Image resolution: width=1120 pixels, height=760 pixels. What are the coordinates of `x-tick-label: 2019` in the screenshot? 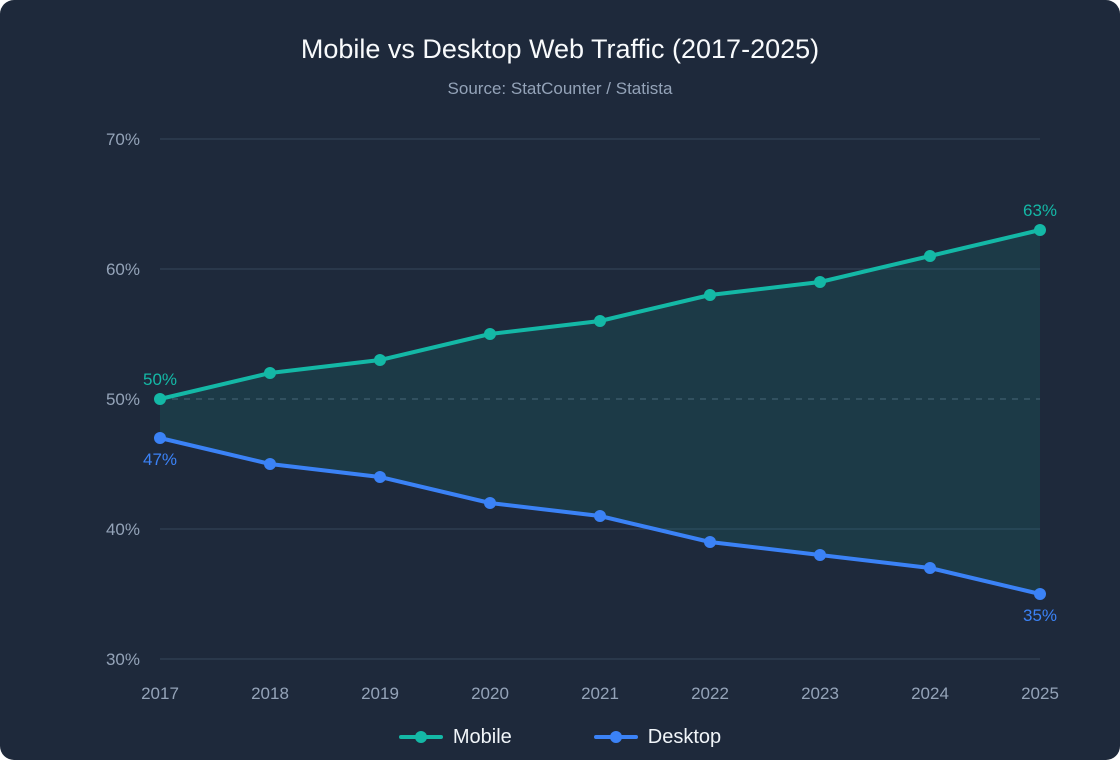 It's located at (380, 693).